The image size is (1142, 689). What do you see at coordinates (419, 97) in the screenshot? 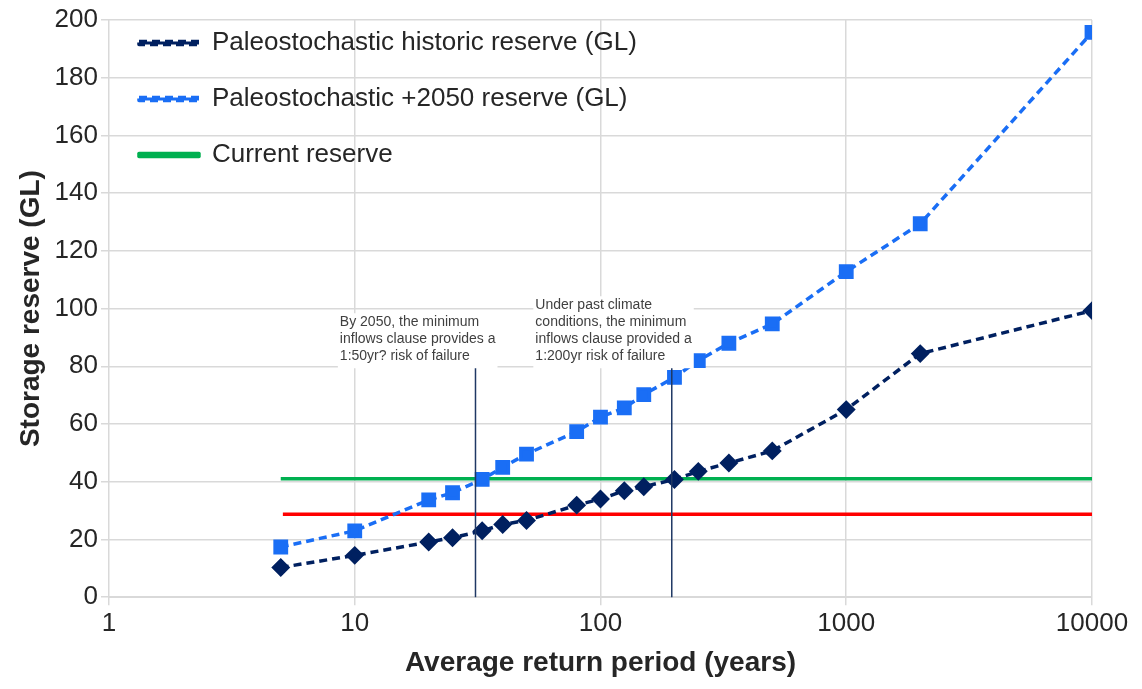
I see `legend-label: Paleostochastic +2050 reserve (GL)` at bounding box center [419, 97].